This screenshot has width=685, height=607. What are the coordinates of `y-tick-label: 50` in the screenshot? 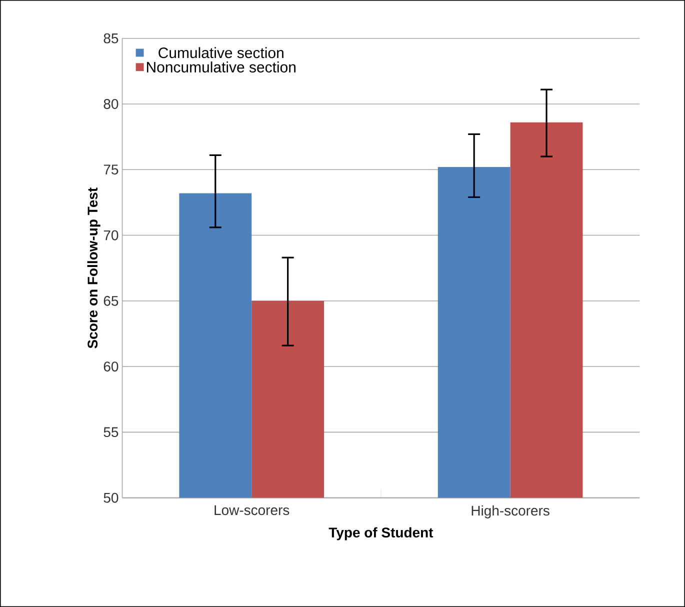 It's located at (111, 497).